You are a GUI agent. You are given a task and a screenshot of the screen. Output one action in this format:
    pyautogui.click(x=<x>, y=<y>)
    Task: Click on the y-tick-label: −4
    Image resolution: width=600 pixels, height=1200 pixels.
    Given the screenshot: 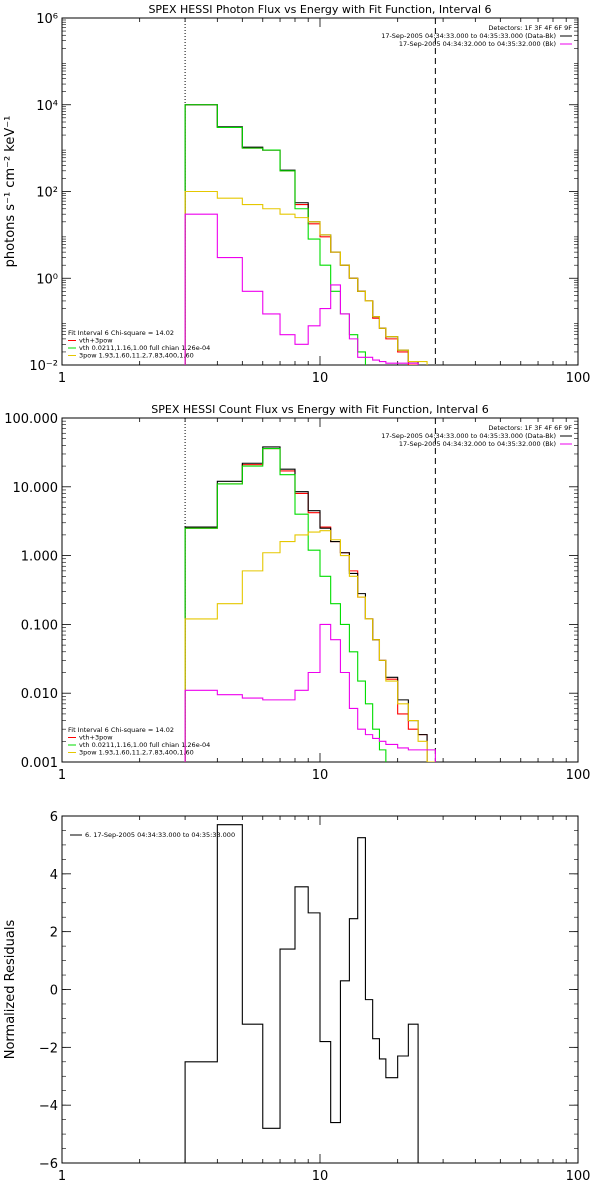 What is the action you would take?
    pyautogui.click(x=48, y=1106)
    